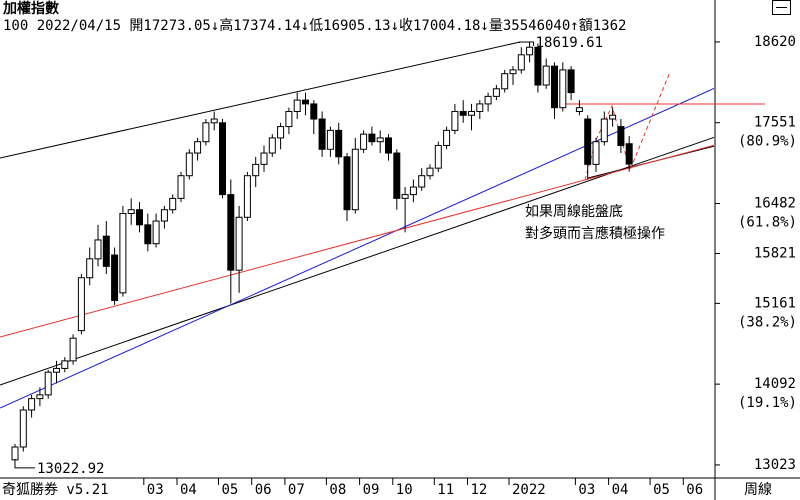 This screenshot has width=800, height=500. Describe the element at coordinates (445, 490) in the screenshot. I see `x-tick-label: 11` at that location.